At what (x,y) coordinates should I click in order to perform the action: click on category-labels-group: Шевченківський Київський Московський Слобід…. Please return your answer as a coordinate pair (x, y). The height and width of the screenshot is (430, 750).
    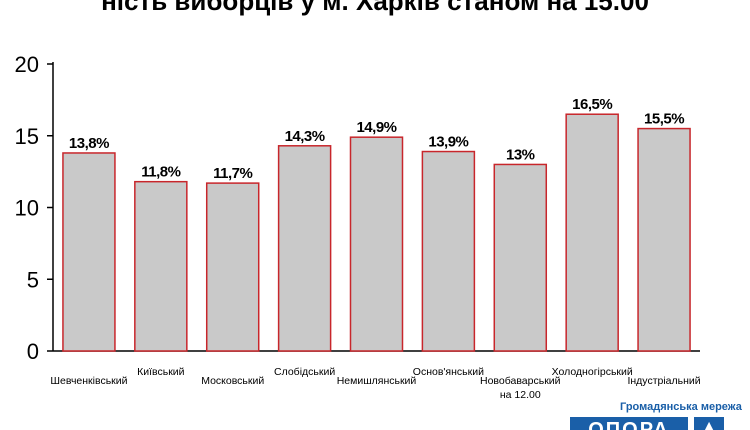
    Looking at the image, I should click on (375, 383).